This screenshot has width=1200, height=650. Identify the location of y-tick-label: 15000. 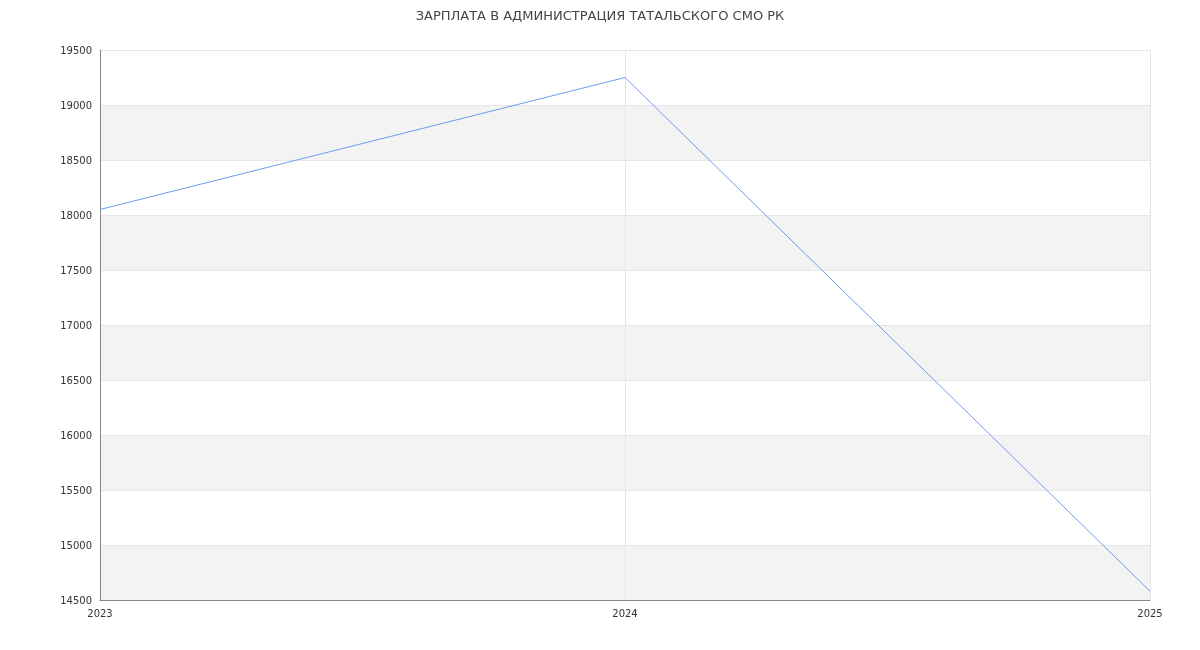
(76, 545).